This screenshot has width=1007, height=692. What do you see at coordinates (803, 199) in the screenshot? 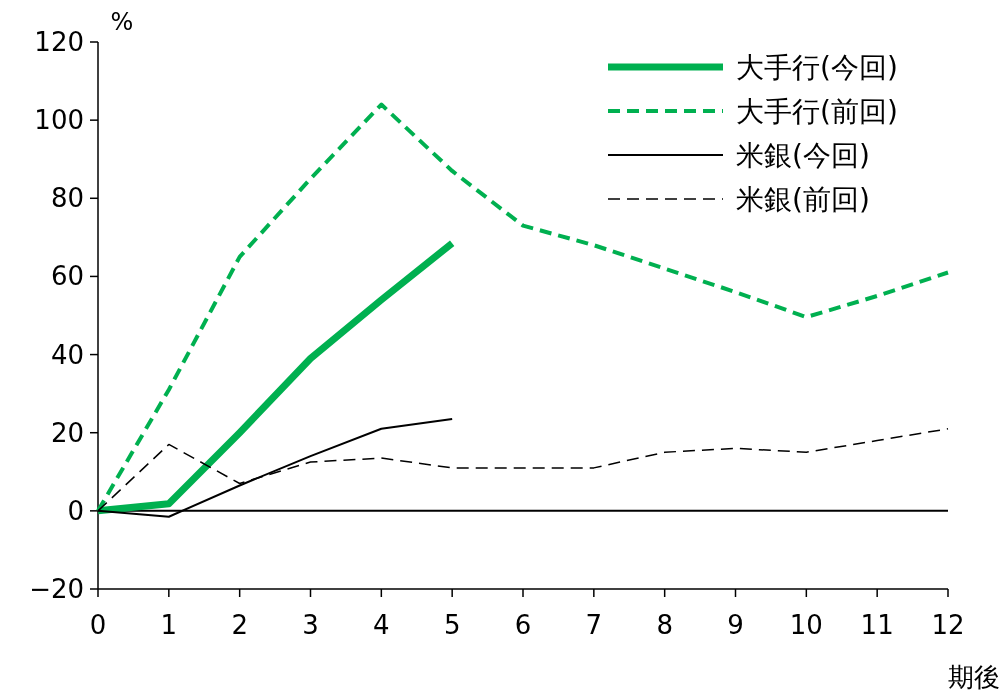
I see `legend-label: 米銀(前回)` at bounding box center [803, 199].